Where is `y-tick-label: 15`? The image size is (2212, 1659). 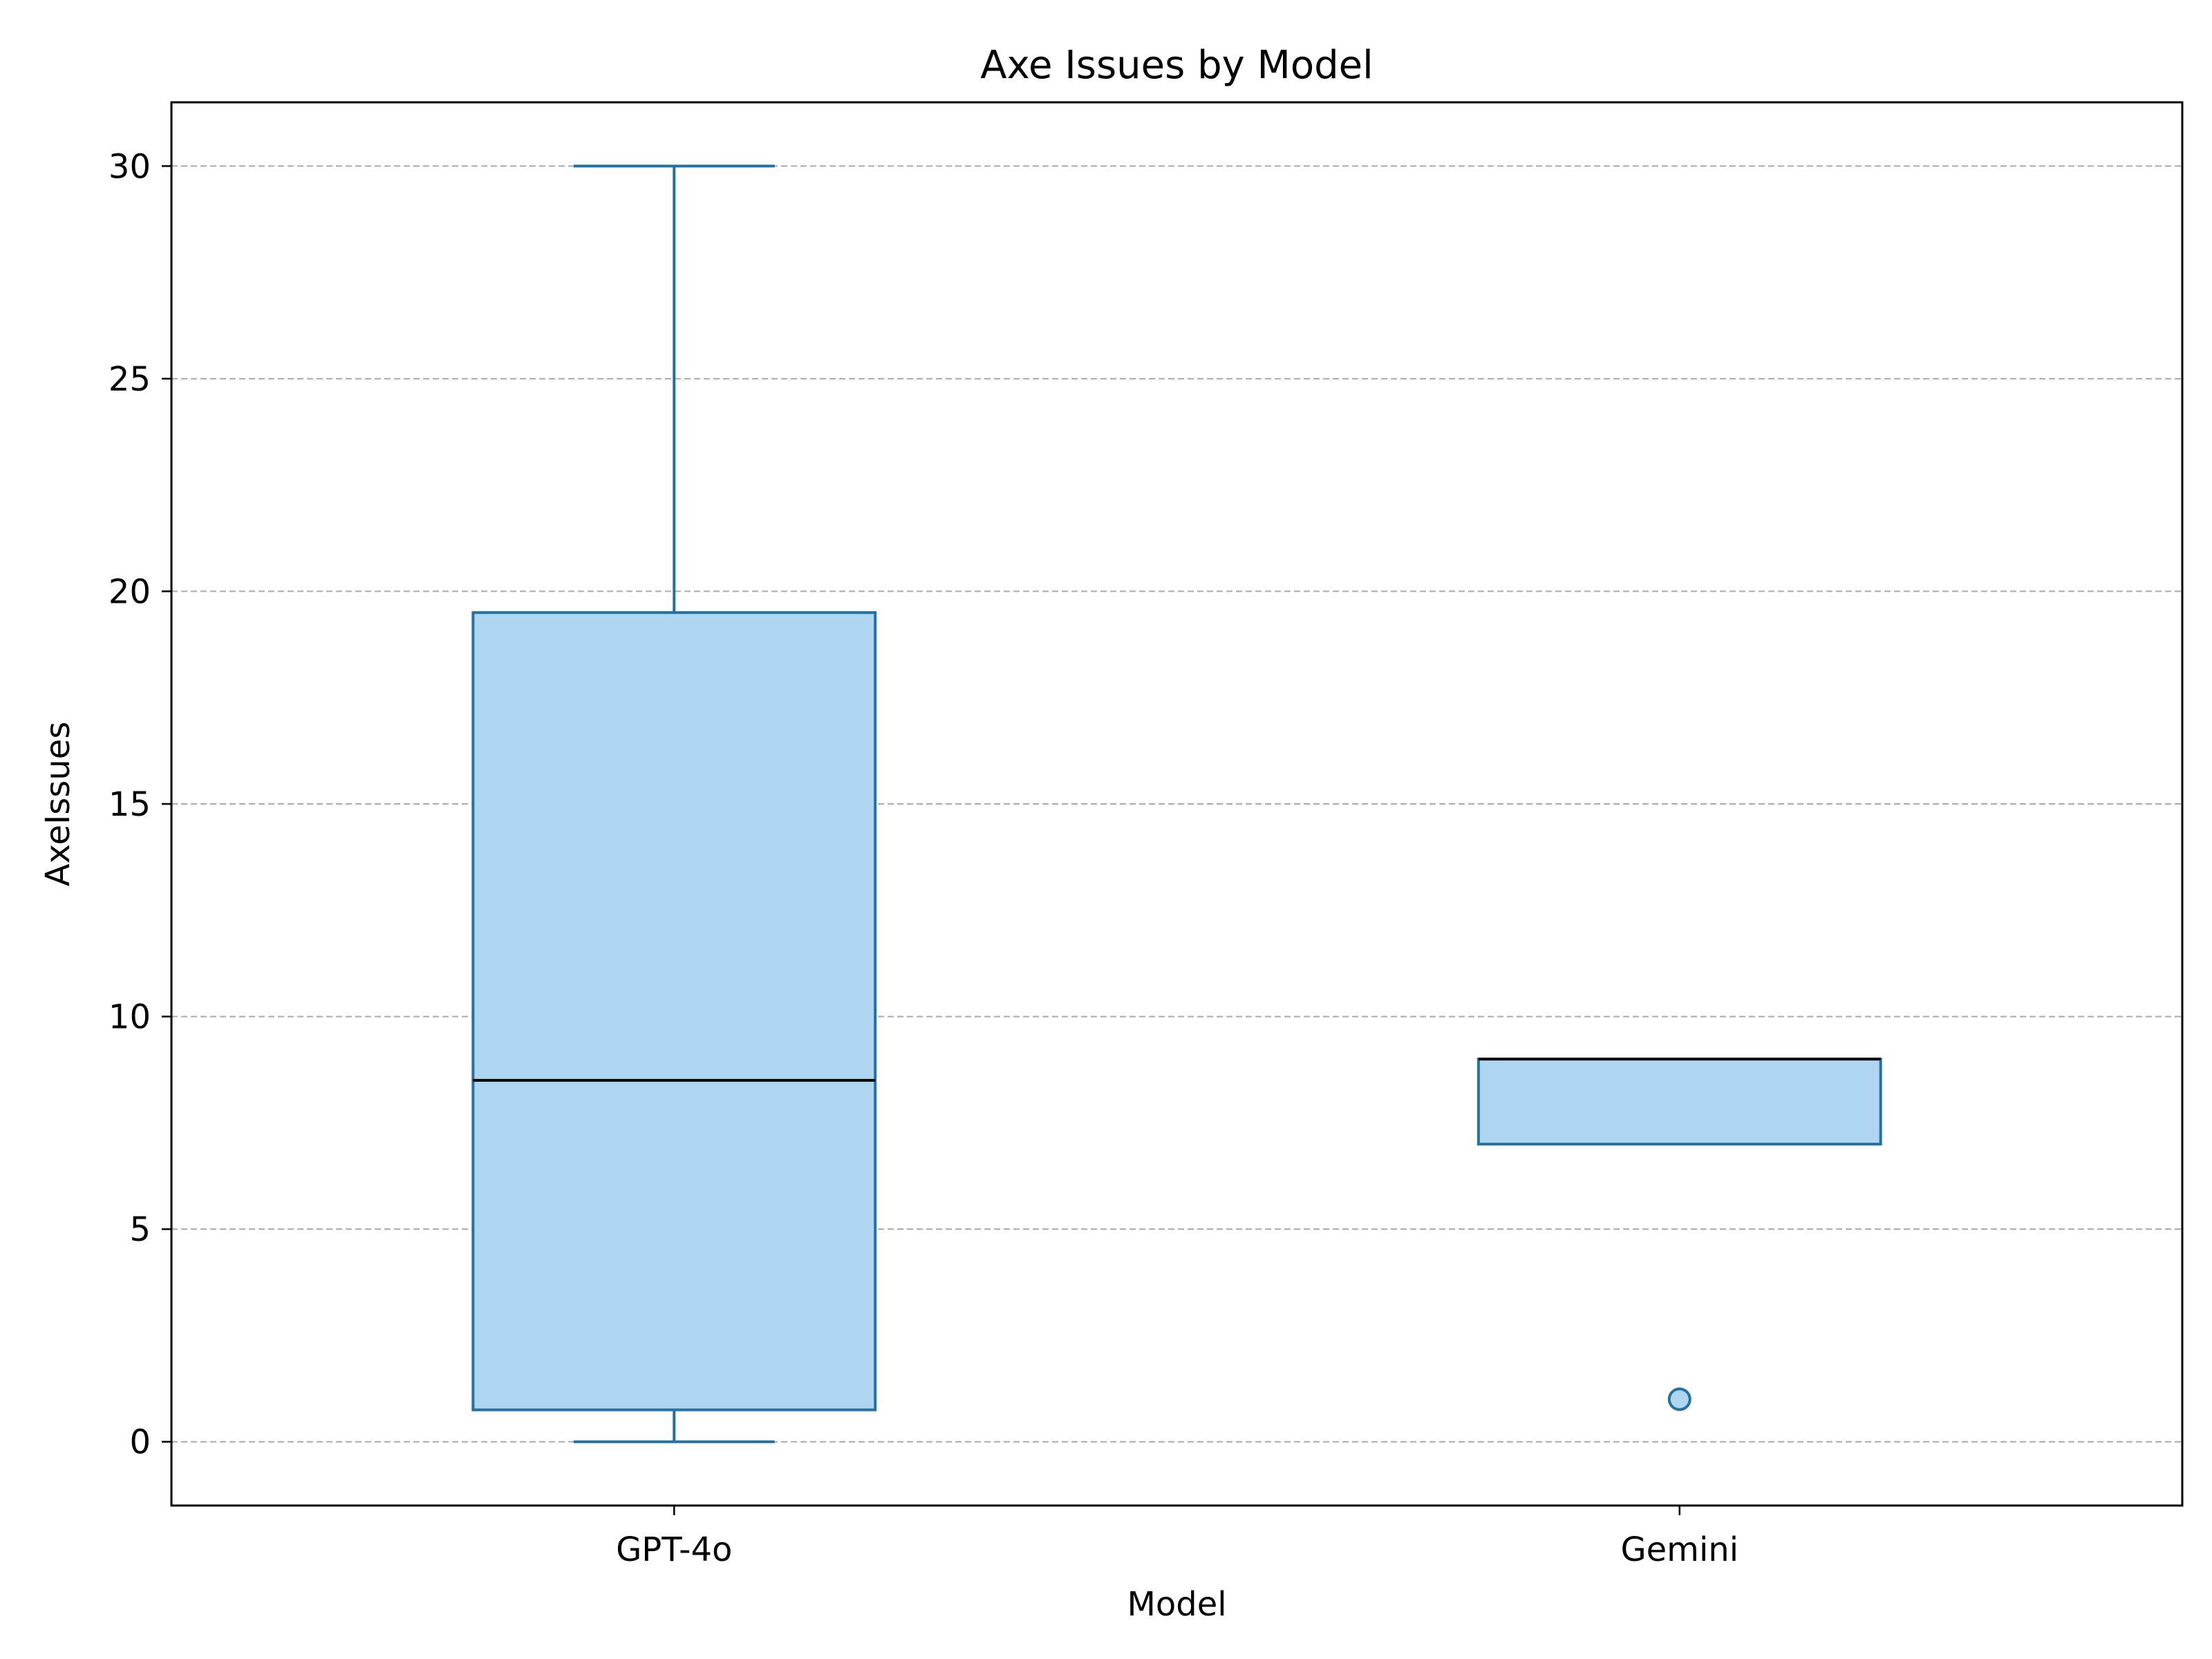
y-tick-label: 15 is located at coordinates (130, 805).